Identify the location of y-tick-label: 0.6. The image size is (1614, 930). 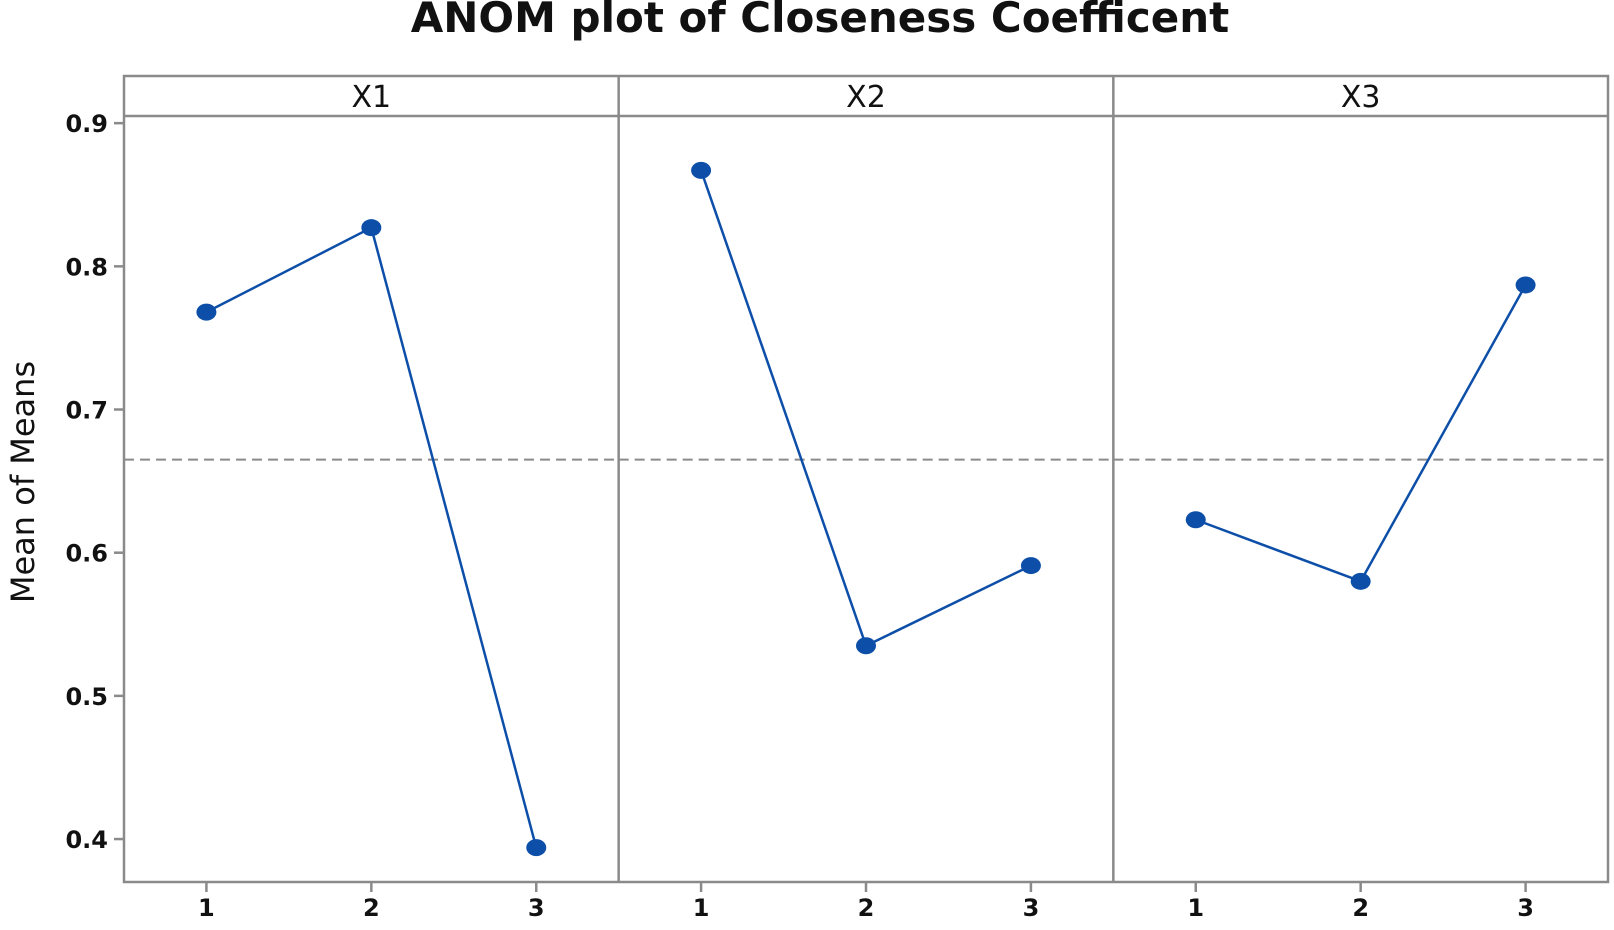
(86, 554).